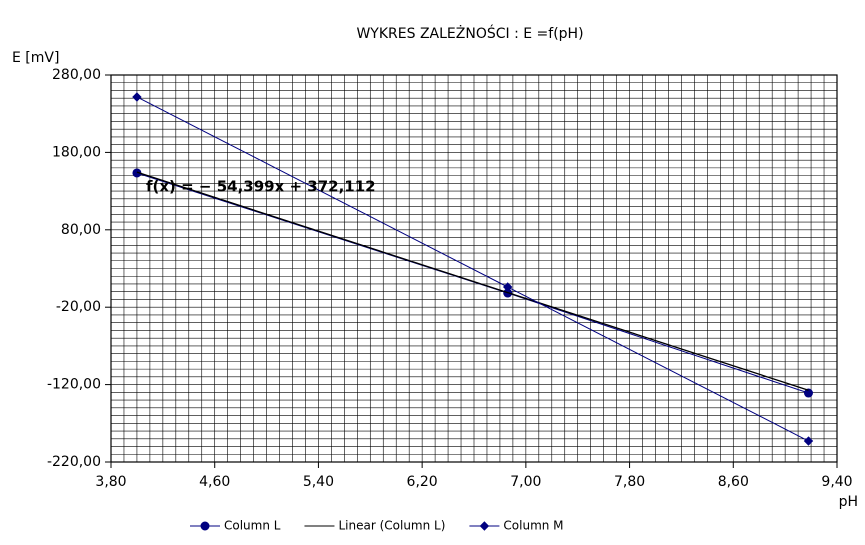 The height and width of the screenshot is (545, 865). What do you see at coordinates (836, 482) in the screenshot?
I see `x-tick-label: 9,40` at bounding box center [836, 482].